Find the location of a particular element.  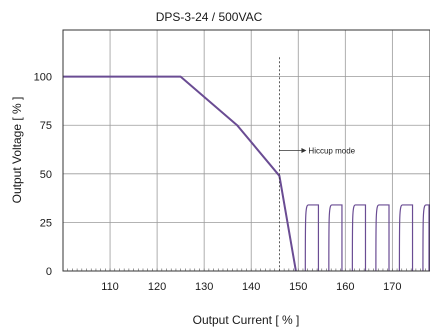

y-tick-label-50: 50 is located at coordinates (46, 175).